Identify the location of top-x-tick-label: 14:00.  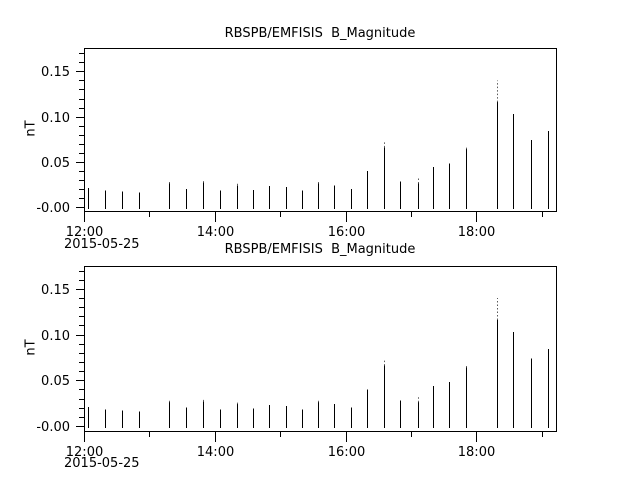
(215, 232).